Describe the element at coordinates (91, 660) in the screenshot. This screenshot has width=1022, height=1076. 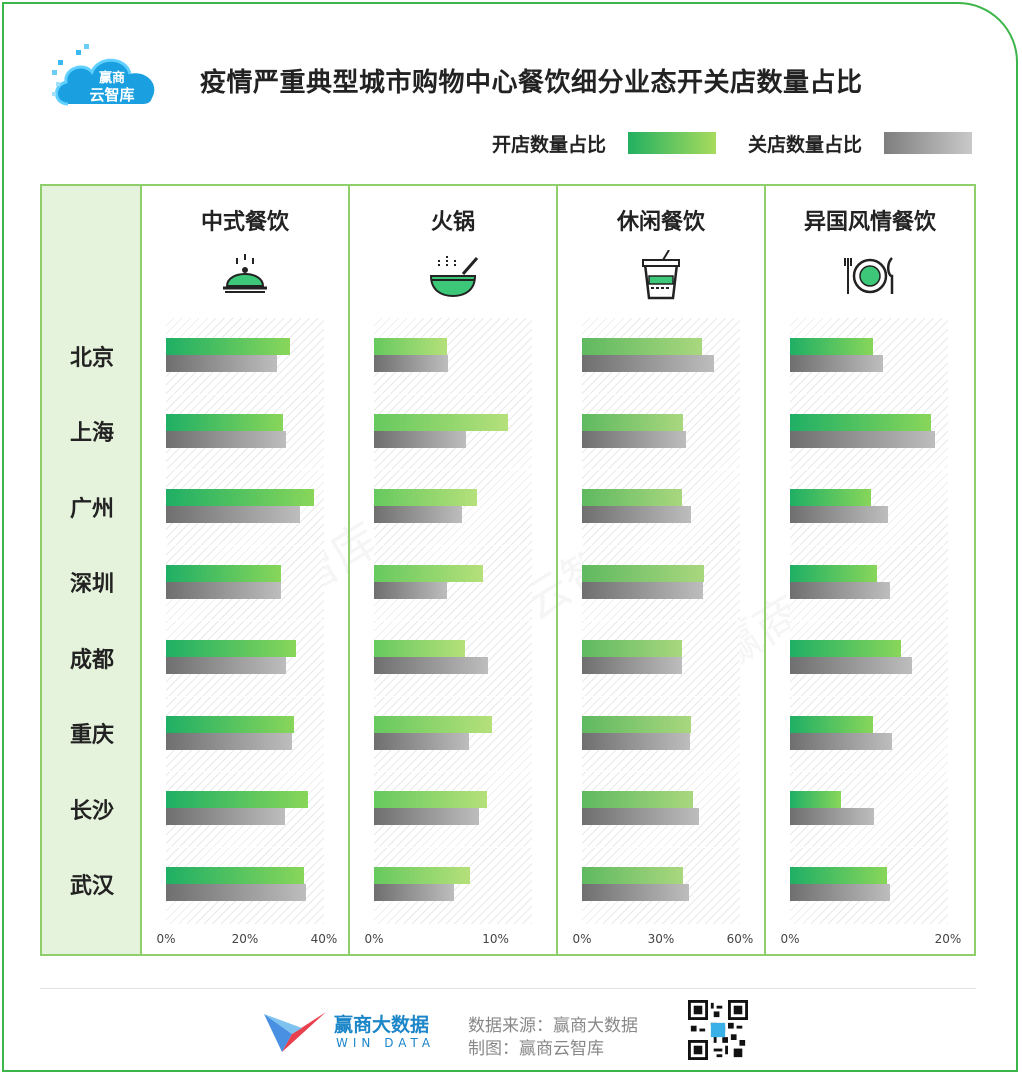
I see `city-label: 成都` at that location.